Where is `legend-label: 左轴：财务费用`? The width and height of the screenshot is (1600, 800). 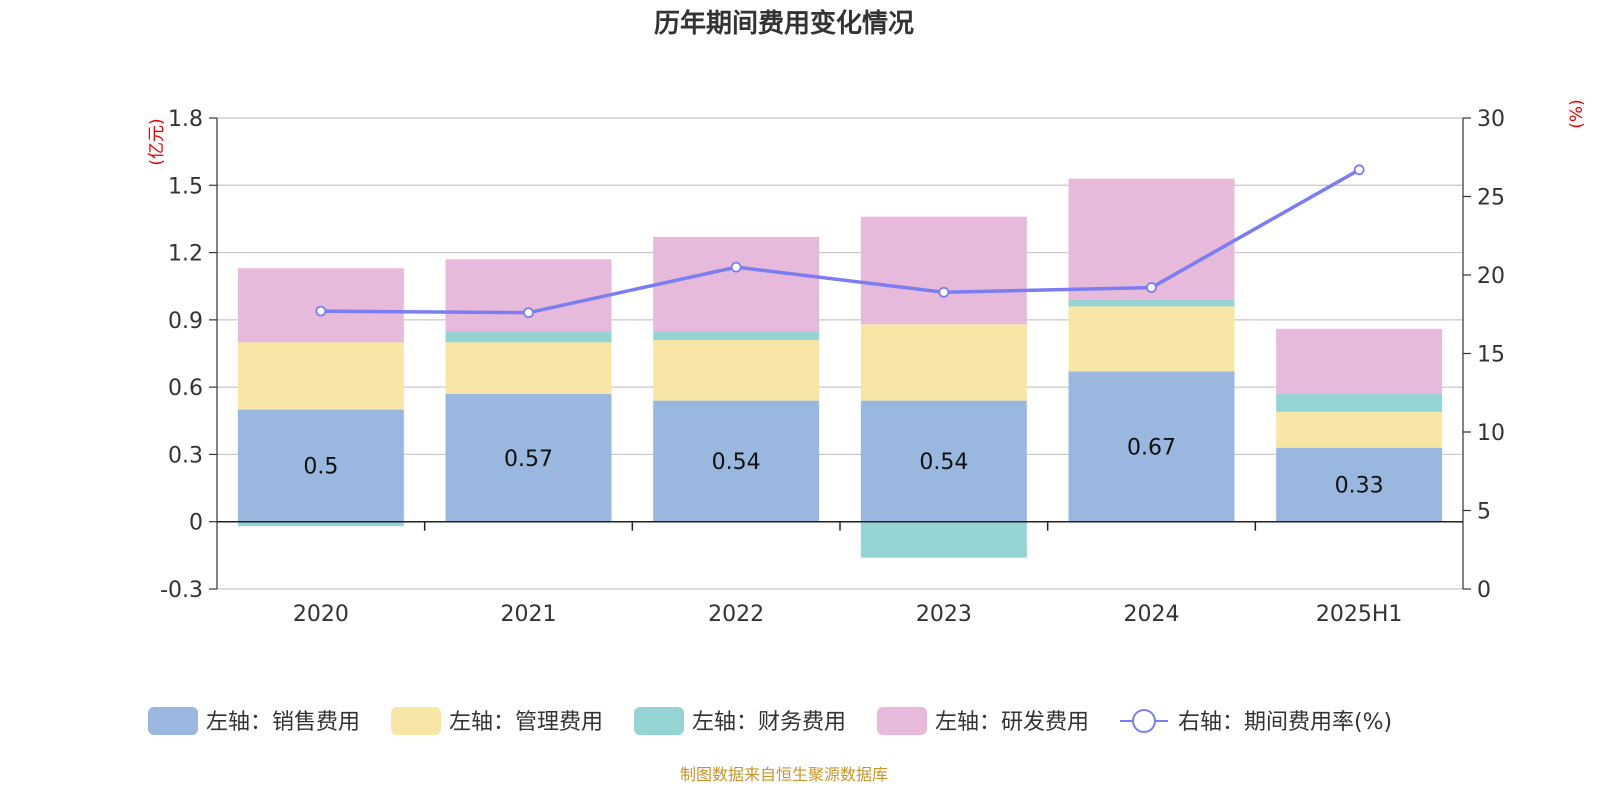
legend-label: 左轴：财务费用 is located at coordinates (769, 722).